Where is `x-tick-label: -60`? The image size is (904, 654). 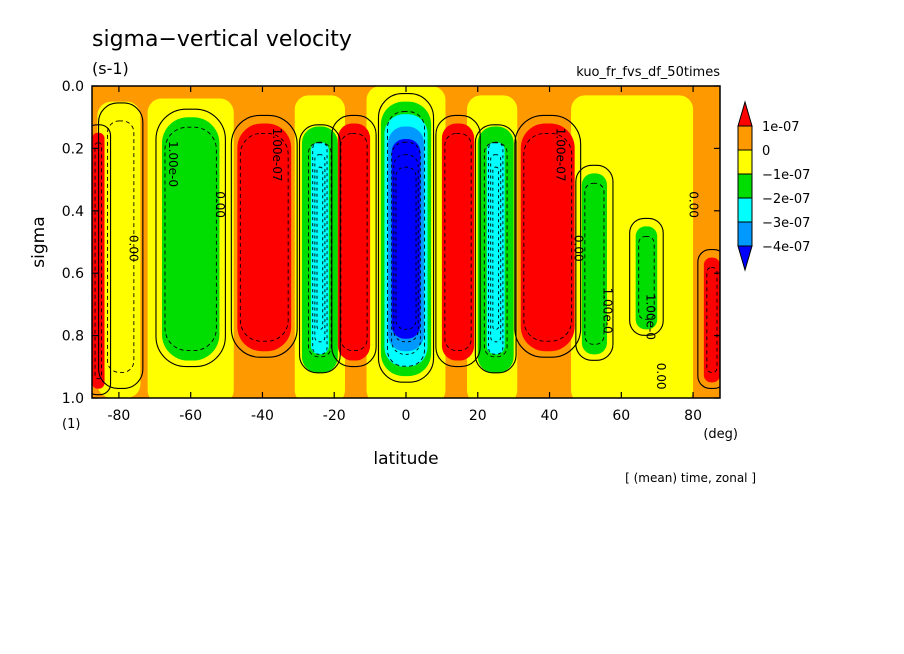
x-tick-label: -60 is located at coordinates (190, 416).